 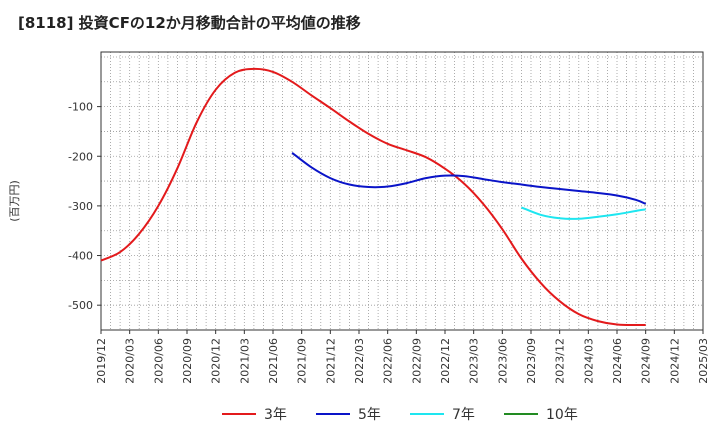 What do you see at coordinates (80, 256) in the screenshot?
I see `y-tick-label: -400` at bounding box center [80, 256].